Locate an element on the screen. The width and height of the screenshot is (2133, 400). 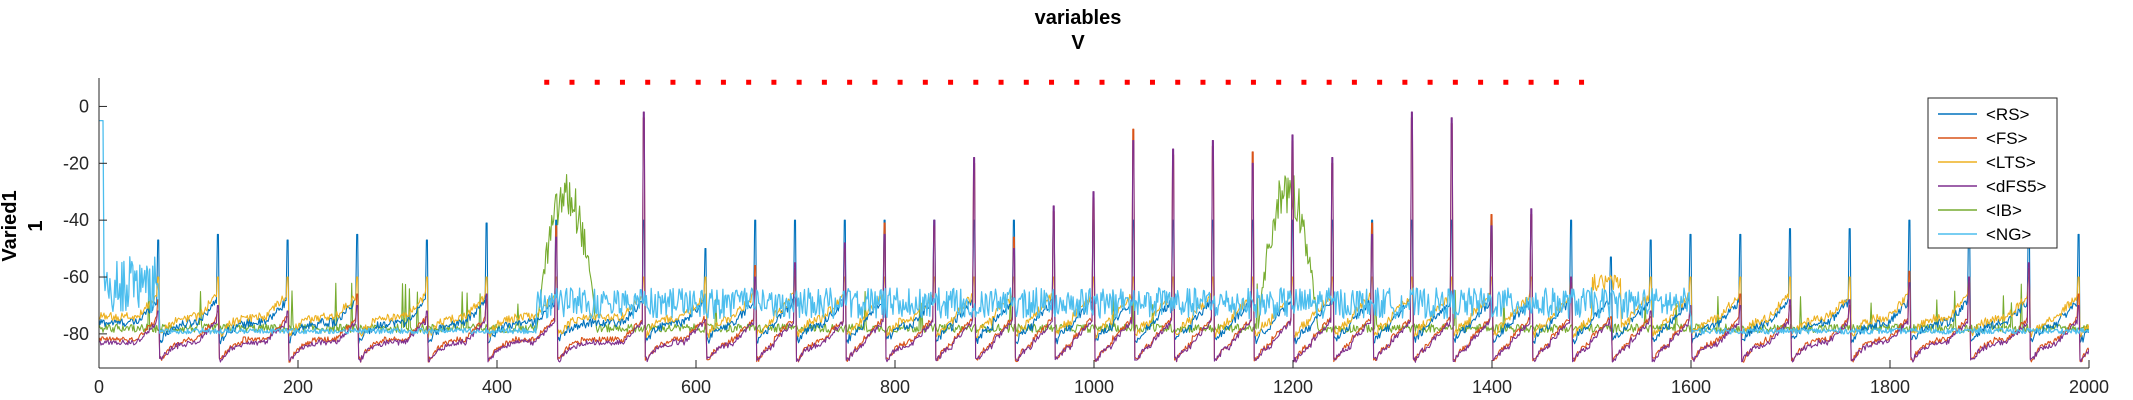
y-tick-label: -20 is located at coordinates (76, 163).